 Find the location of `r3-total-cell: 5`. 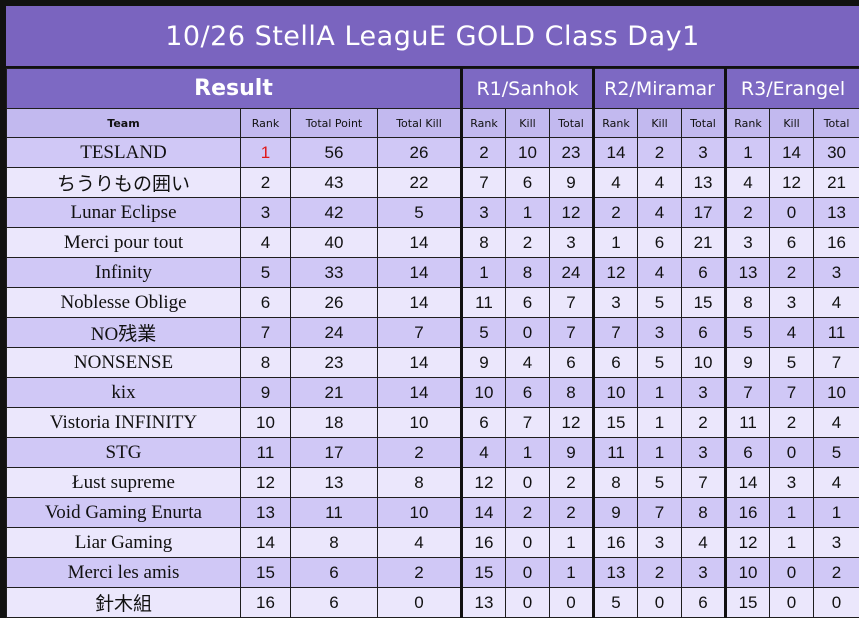

r3-total-cell: 5 is located at coordinates (836, 452).